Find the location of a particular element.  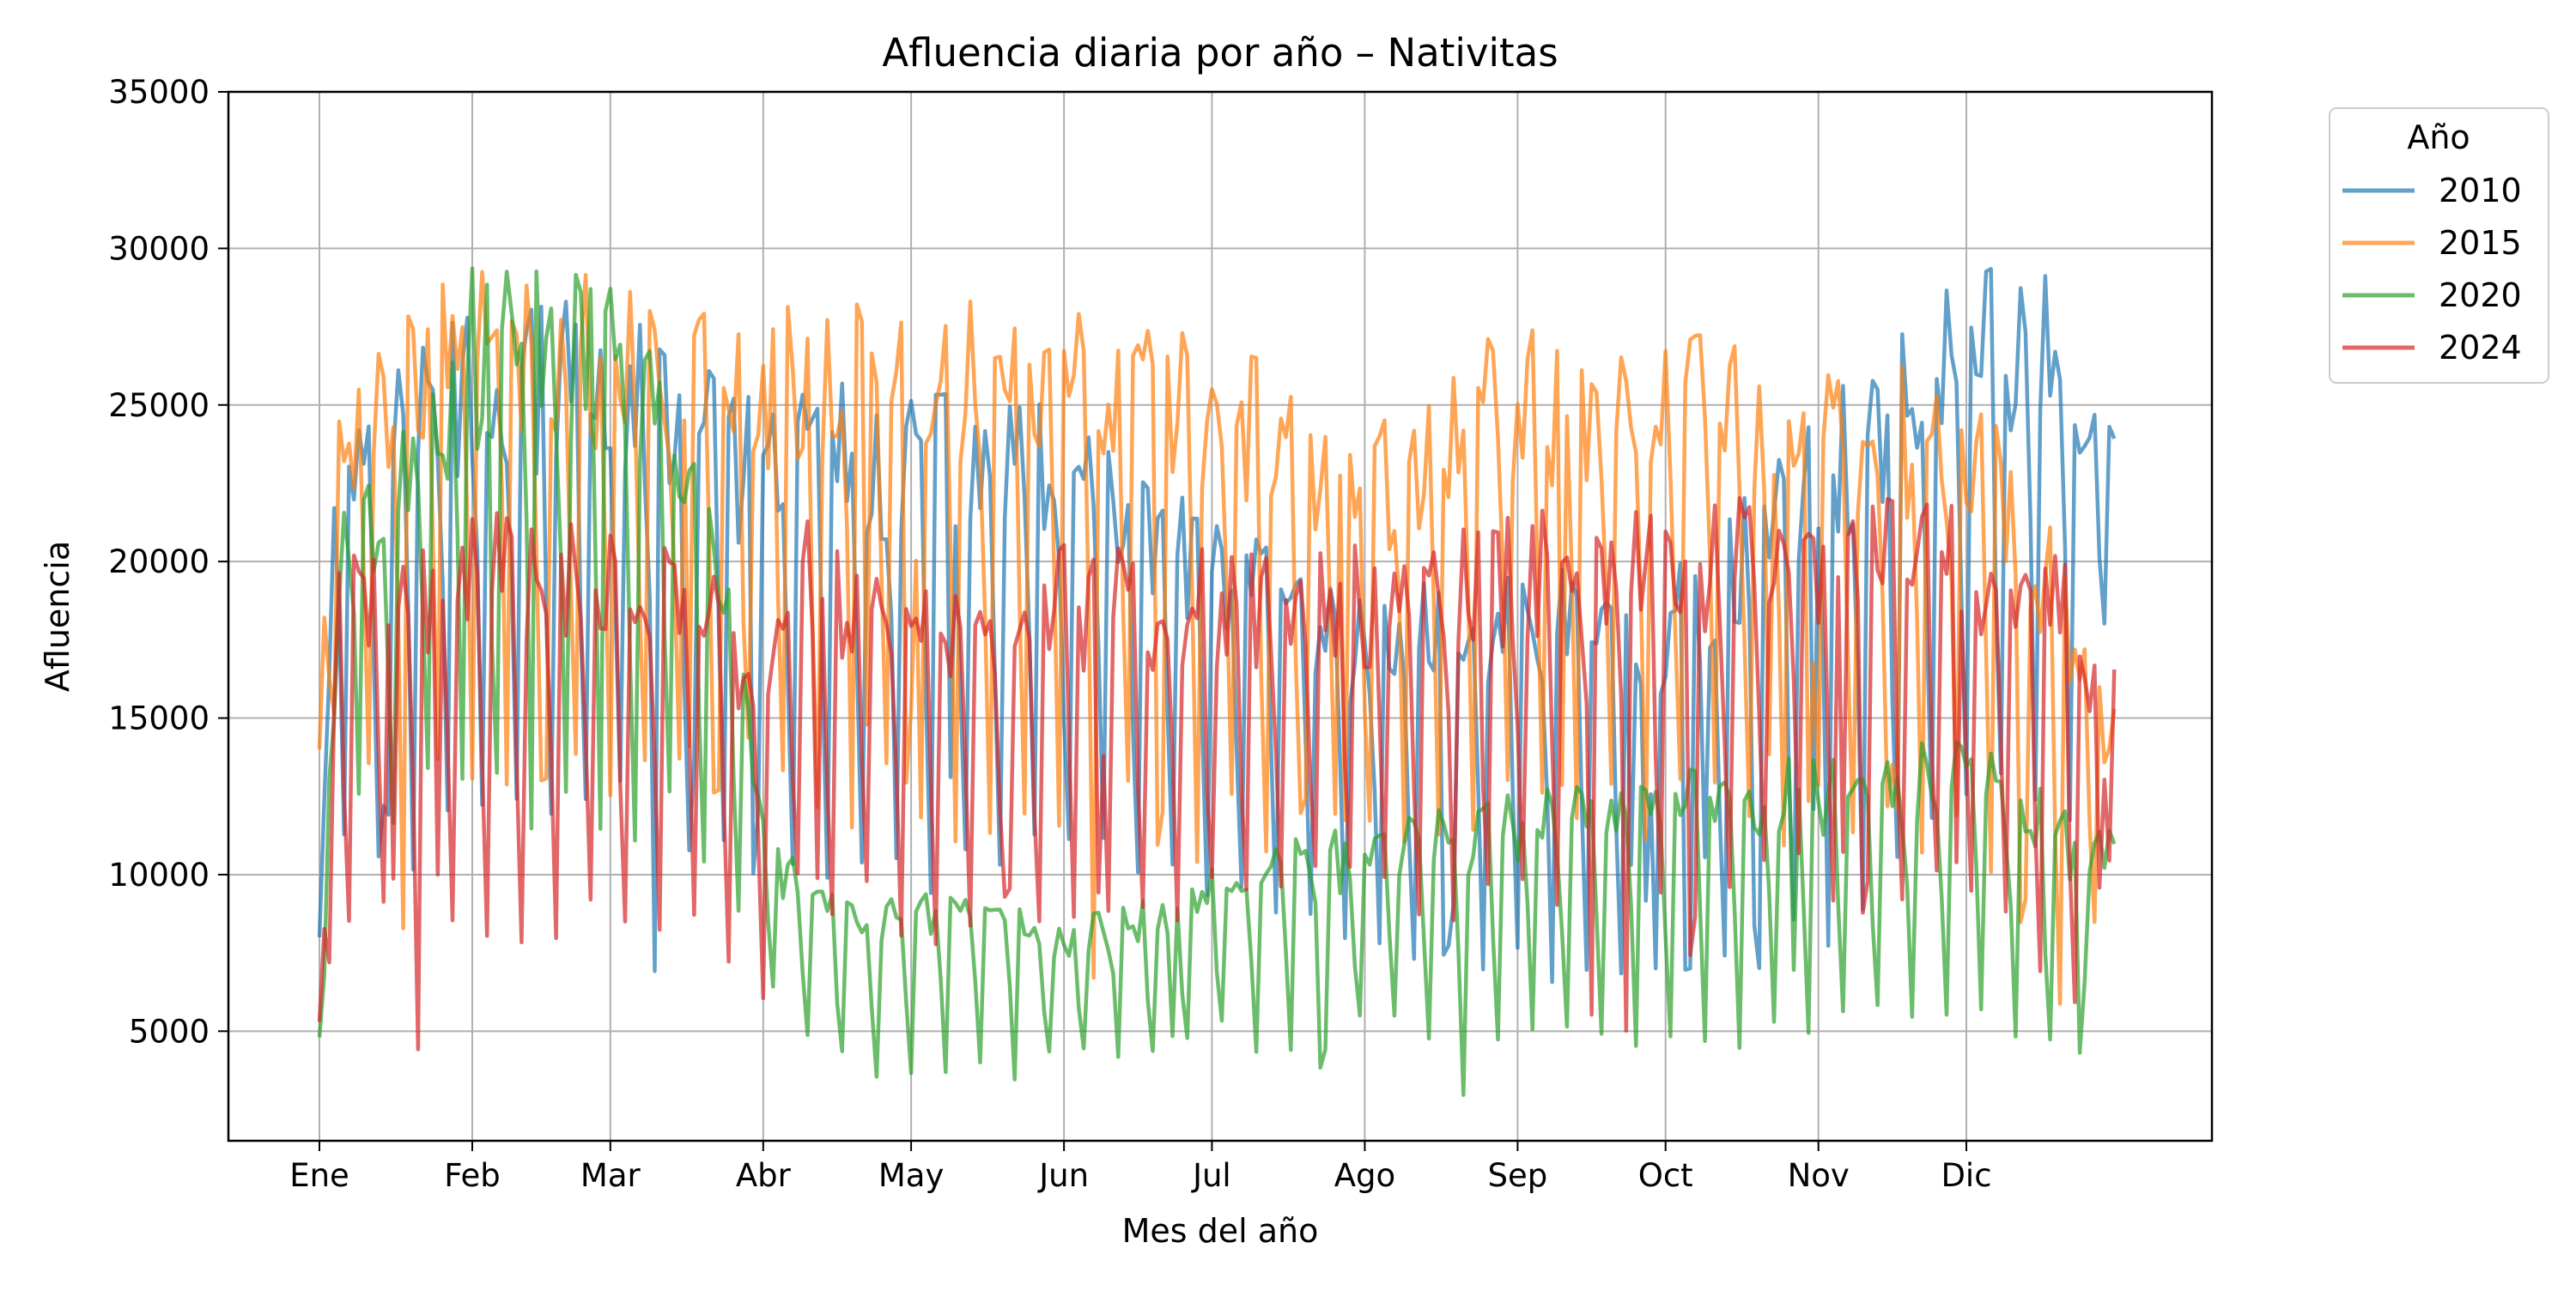

legend: Año 2010 2015 2020 2024 is located at coordinates (2439, 246).